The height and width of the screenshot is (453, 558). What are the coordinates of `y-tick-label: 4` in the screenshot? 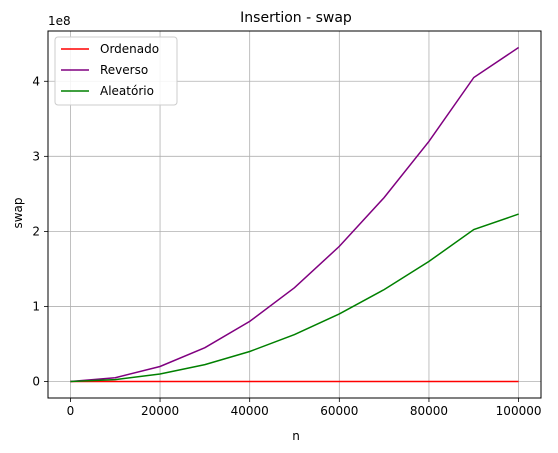 It's located at (36, 81).